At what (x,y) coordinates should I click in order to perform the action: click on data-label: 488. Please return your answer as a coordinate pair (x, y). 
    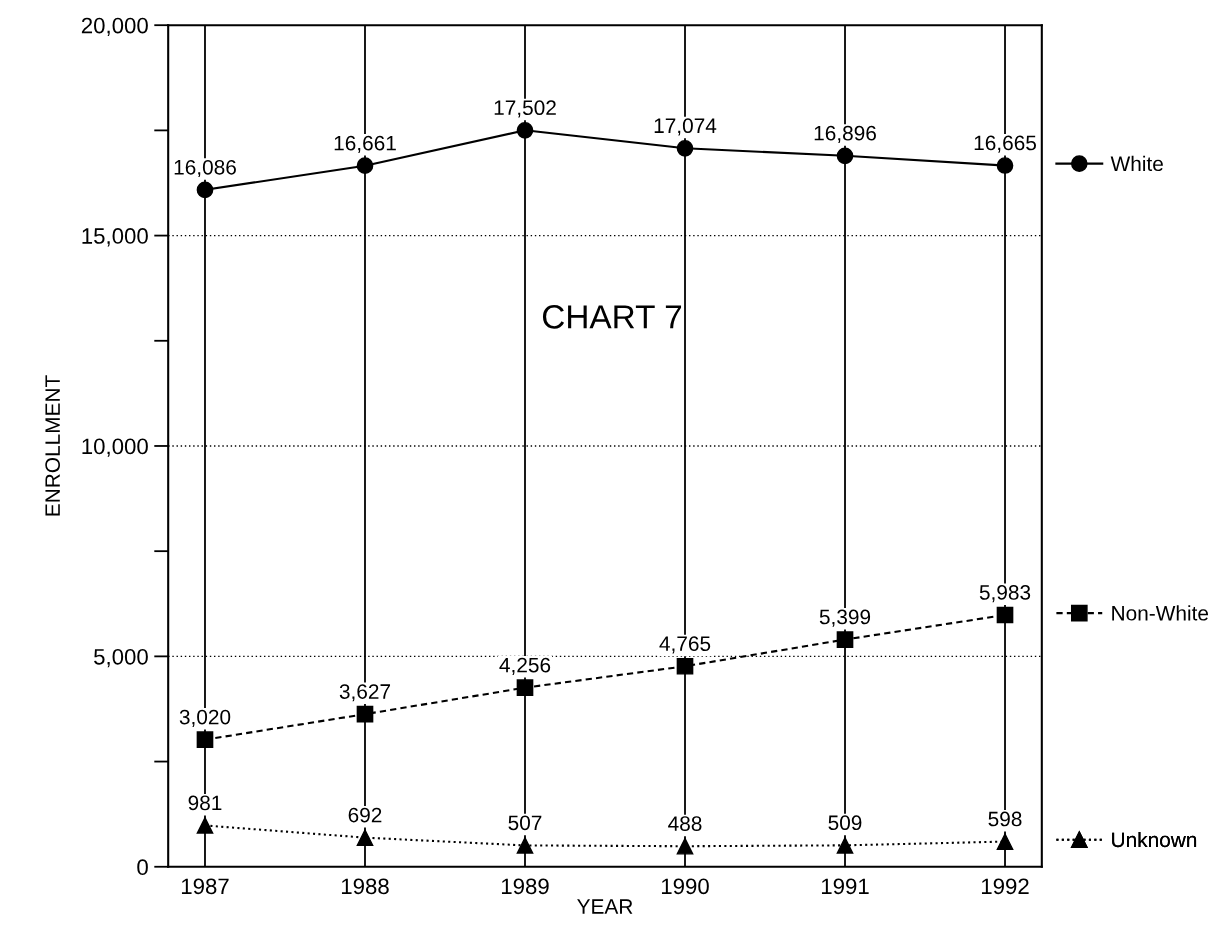
    Looking at the image, I should click on (685, 823).